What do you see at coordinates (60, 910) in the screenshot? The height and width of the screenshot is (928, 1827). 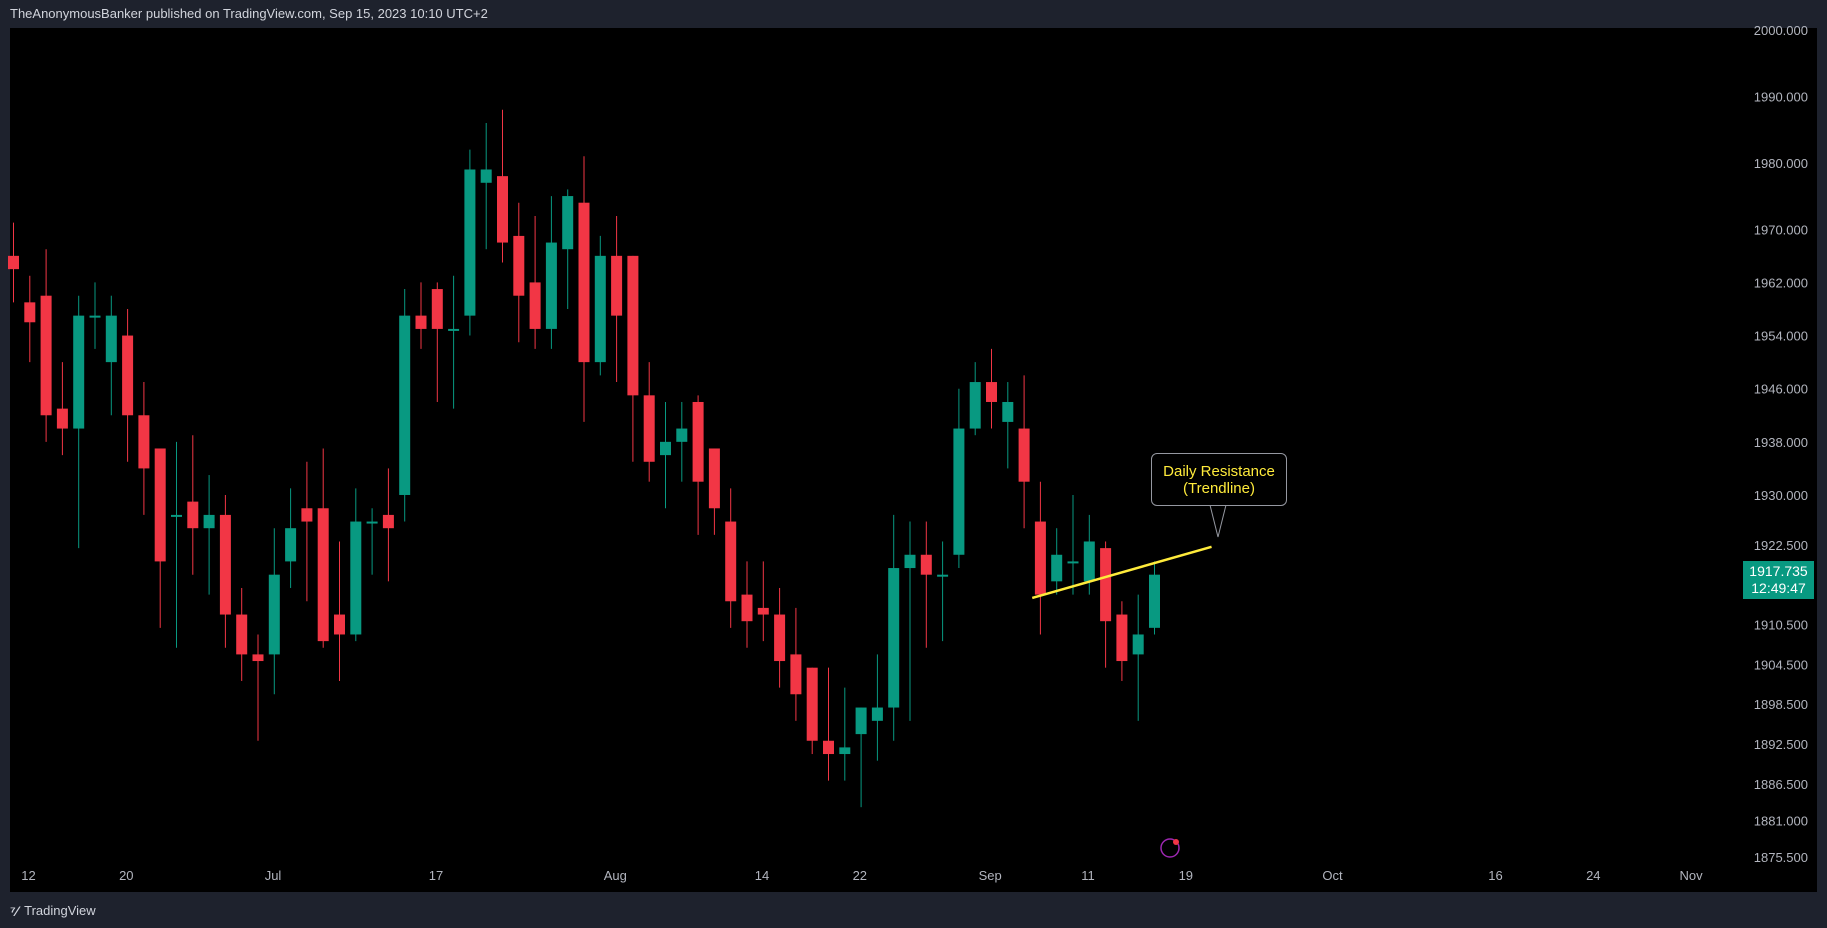 I see `footer-brand: TradingView` at bounding box center [60, 910].